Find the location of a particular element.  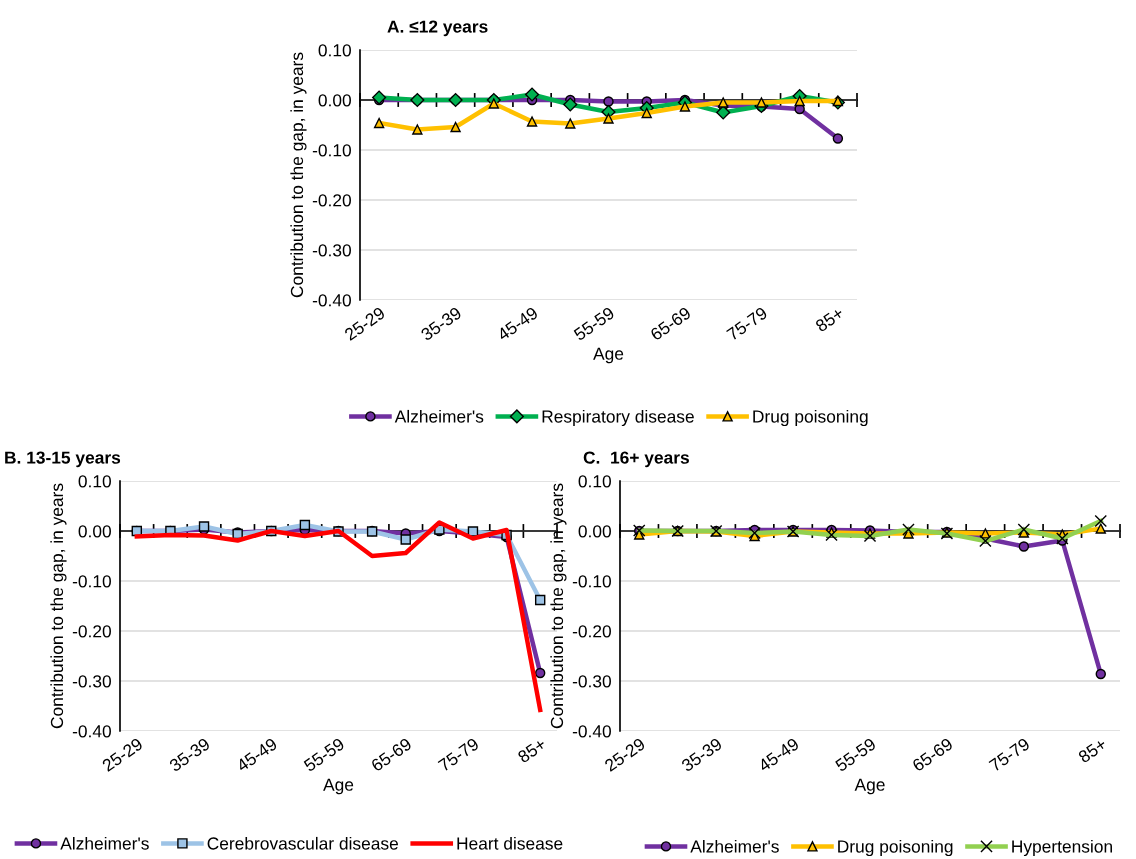

legend-label: Hypertension is located at coordinates (1062, 848).